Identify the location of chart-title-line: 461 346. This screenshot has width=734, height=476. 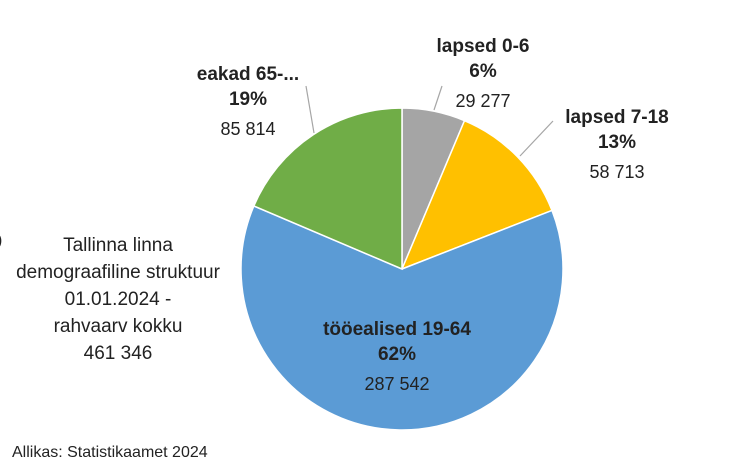
(118, 353).